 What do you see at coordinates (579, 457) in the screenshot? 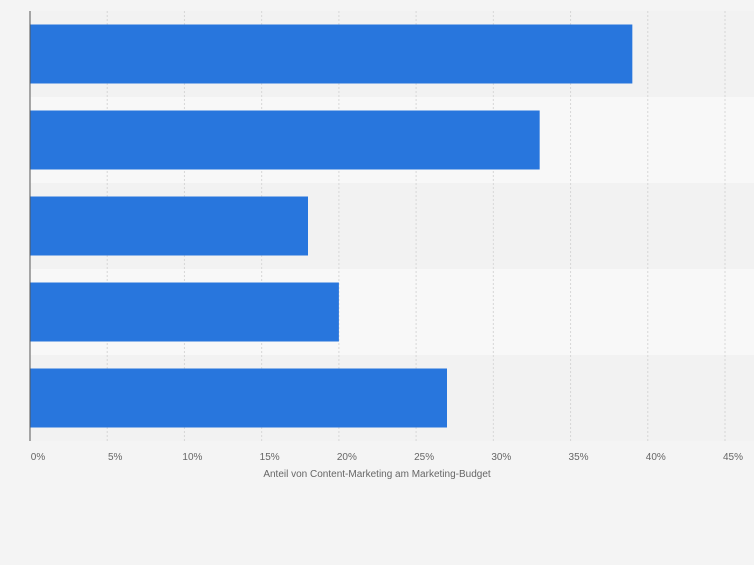
I see `x-tick-label: 35%` at bounding box center [579, 457].